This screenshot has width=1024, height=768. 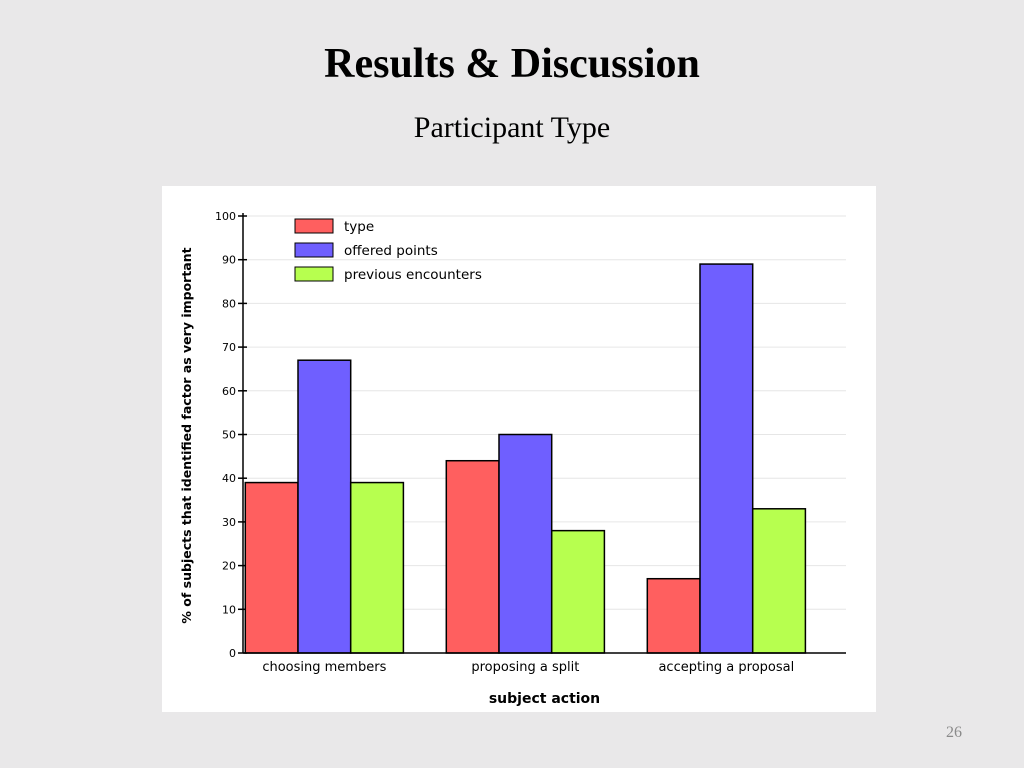 What do you see at coordinates (726, 667) in the screenshot?
I see `x-tick-label: accepting a proposal` at bounding box center [726, 667].